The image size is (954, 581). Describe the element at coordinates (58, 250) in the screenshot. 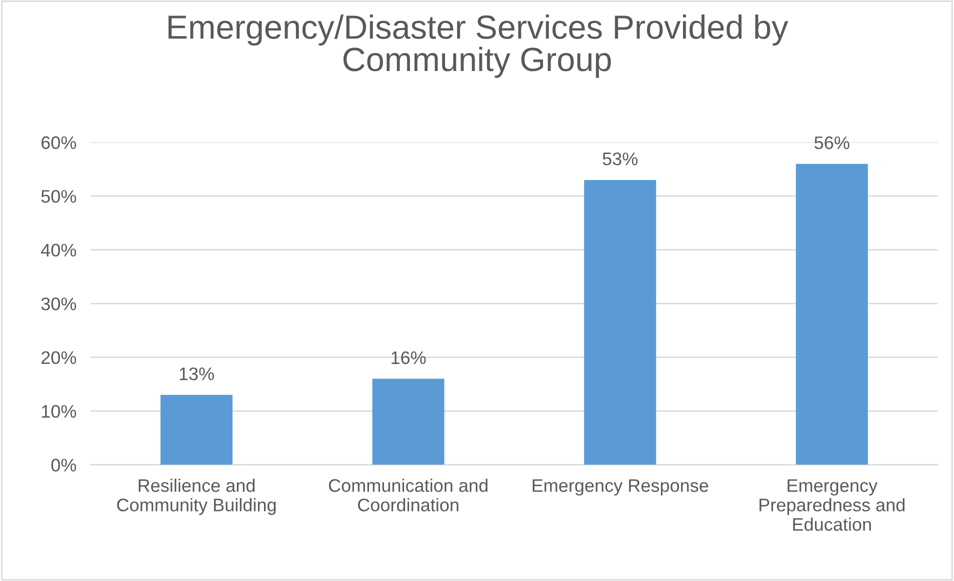

I see `y-tick-label: 40%` at that location.